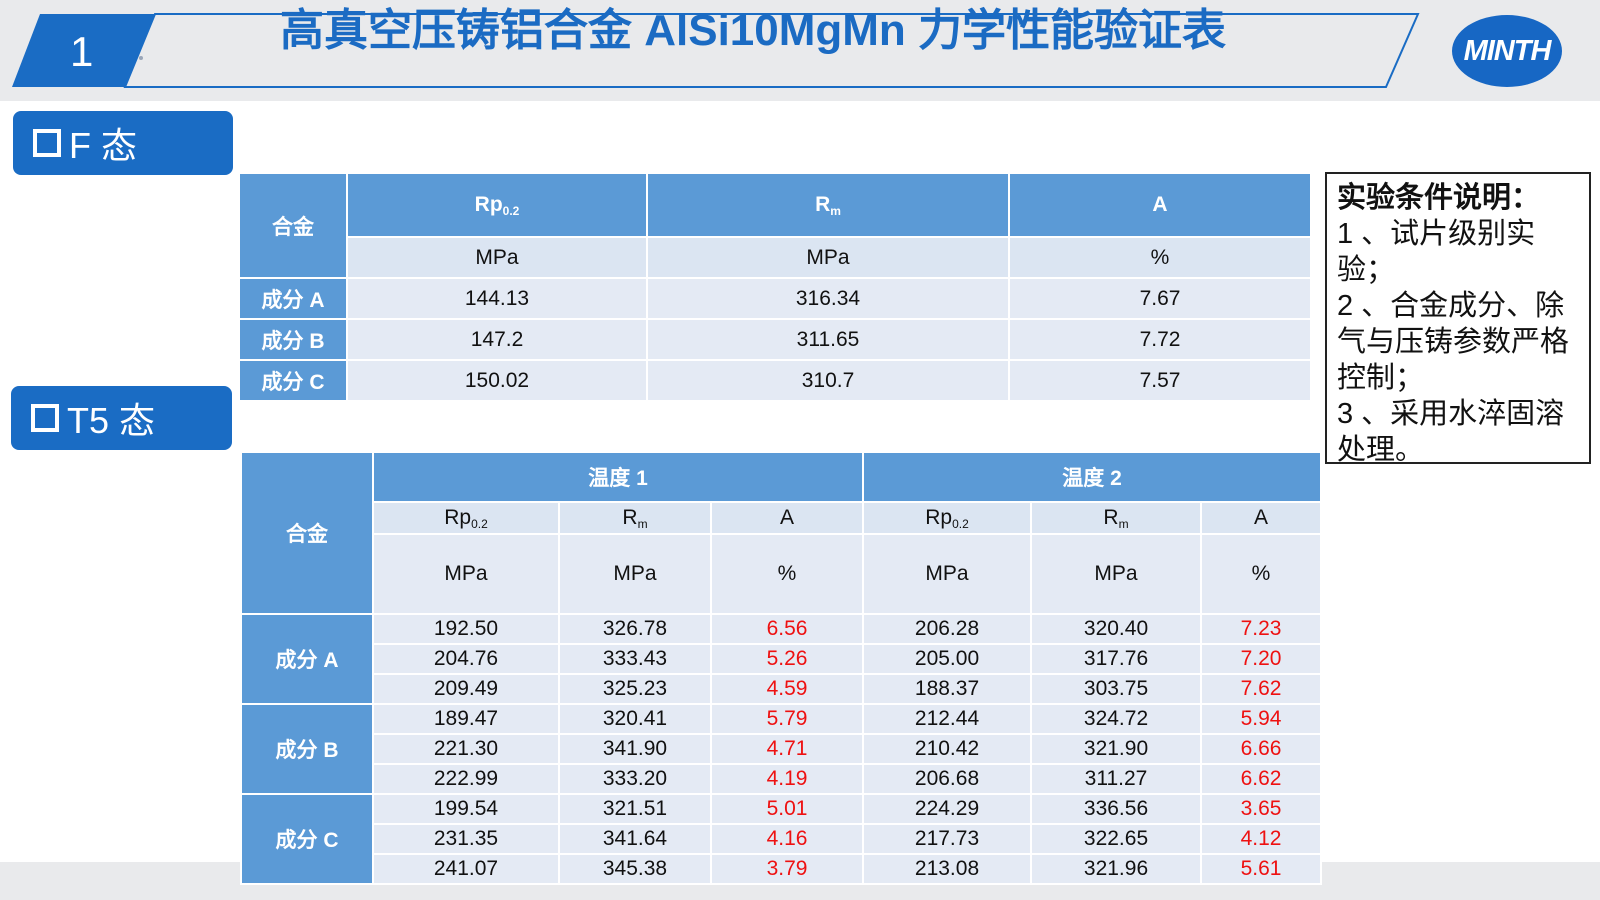 This screenshot has height=900, width=1600. I want to click on table-cell: 311.65, so click(828, 339).